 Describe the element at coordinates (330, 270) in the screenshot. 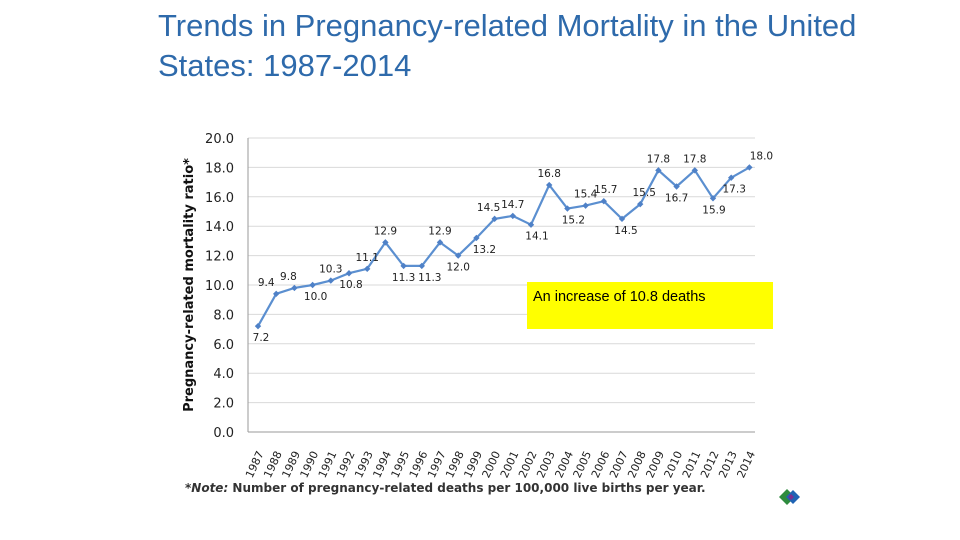

I see `data-label: 10.3` at that location.